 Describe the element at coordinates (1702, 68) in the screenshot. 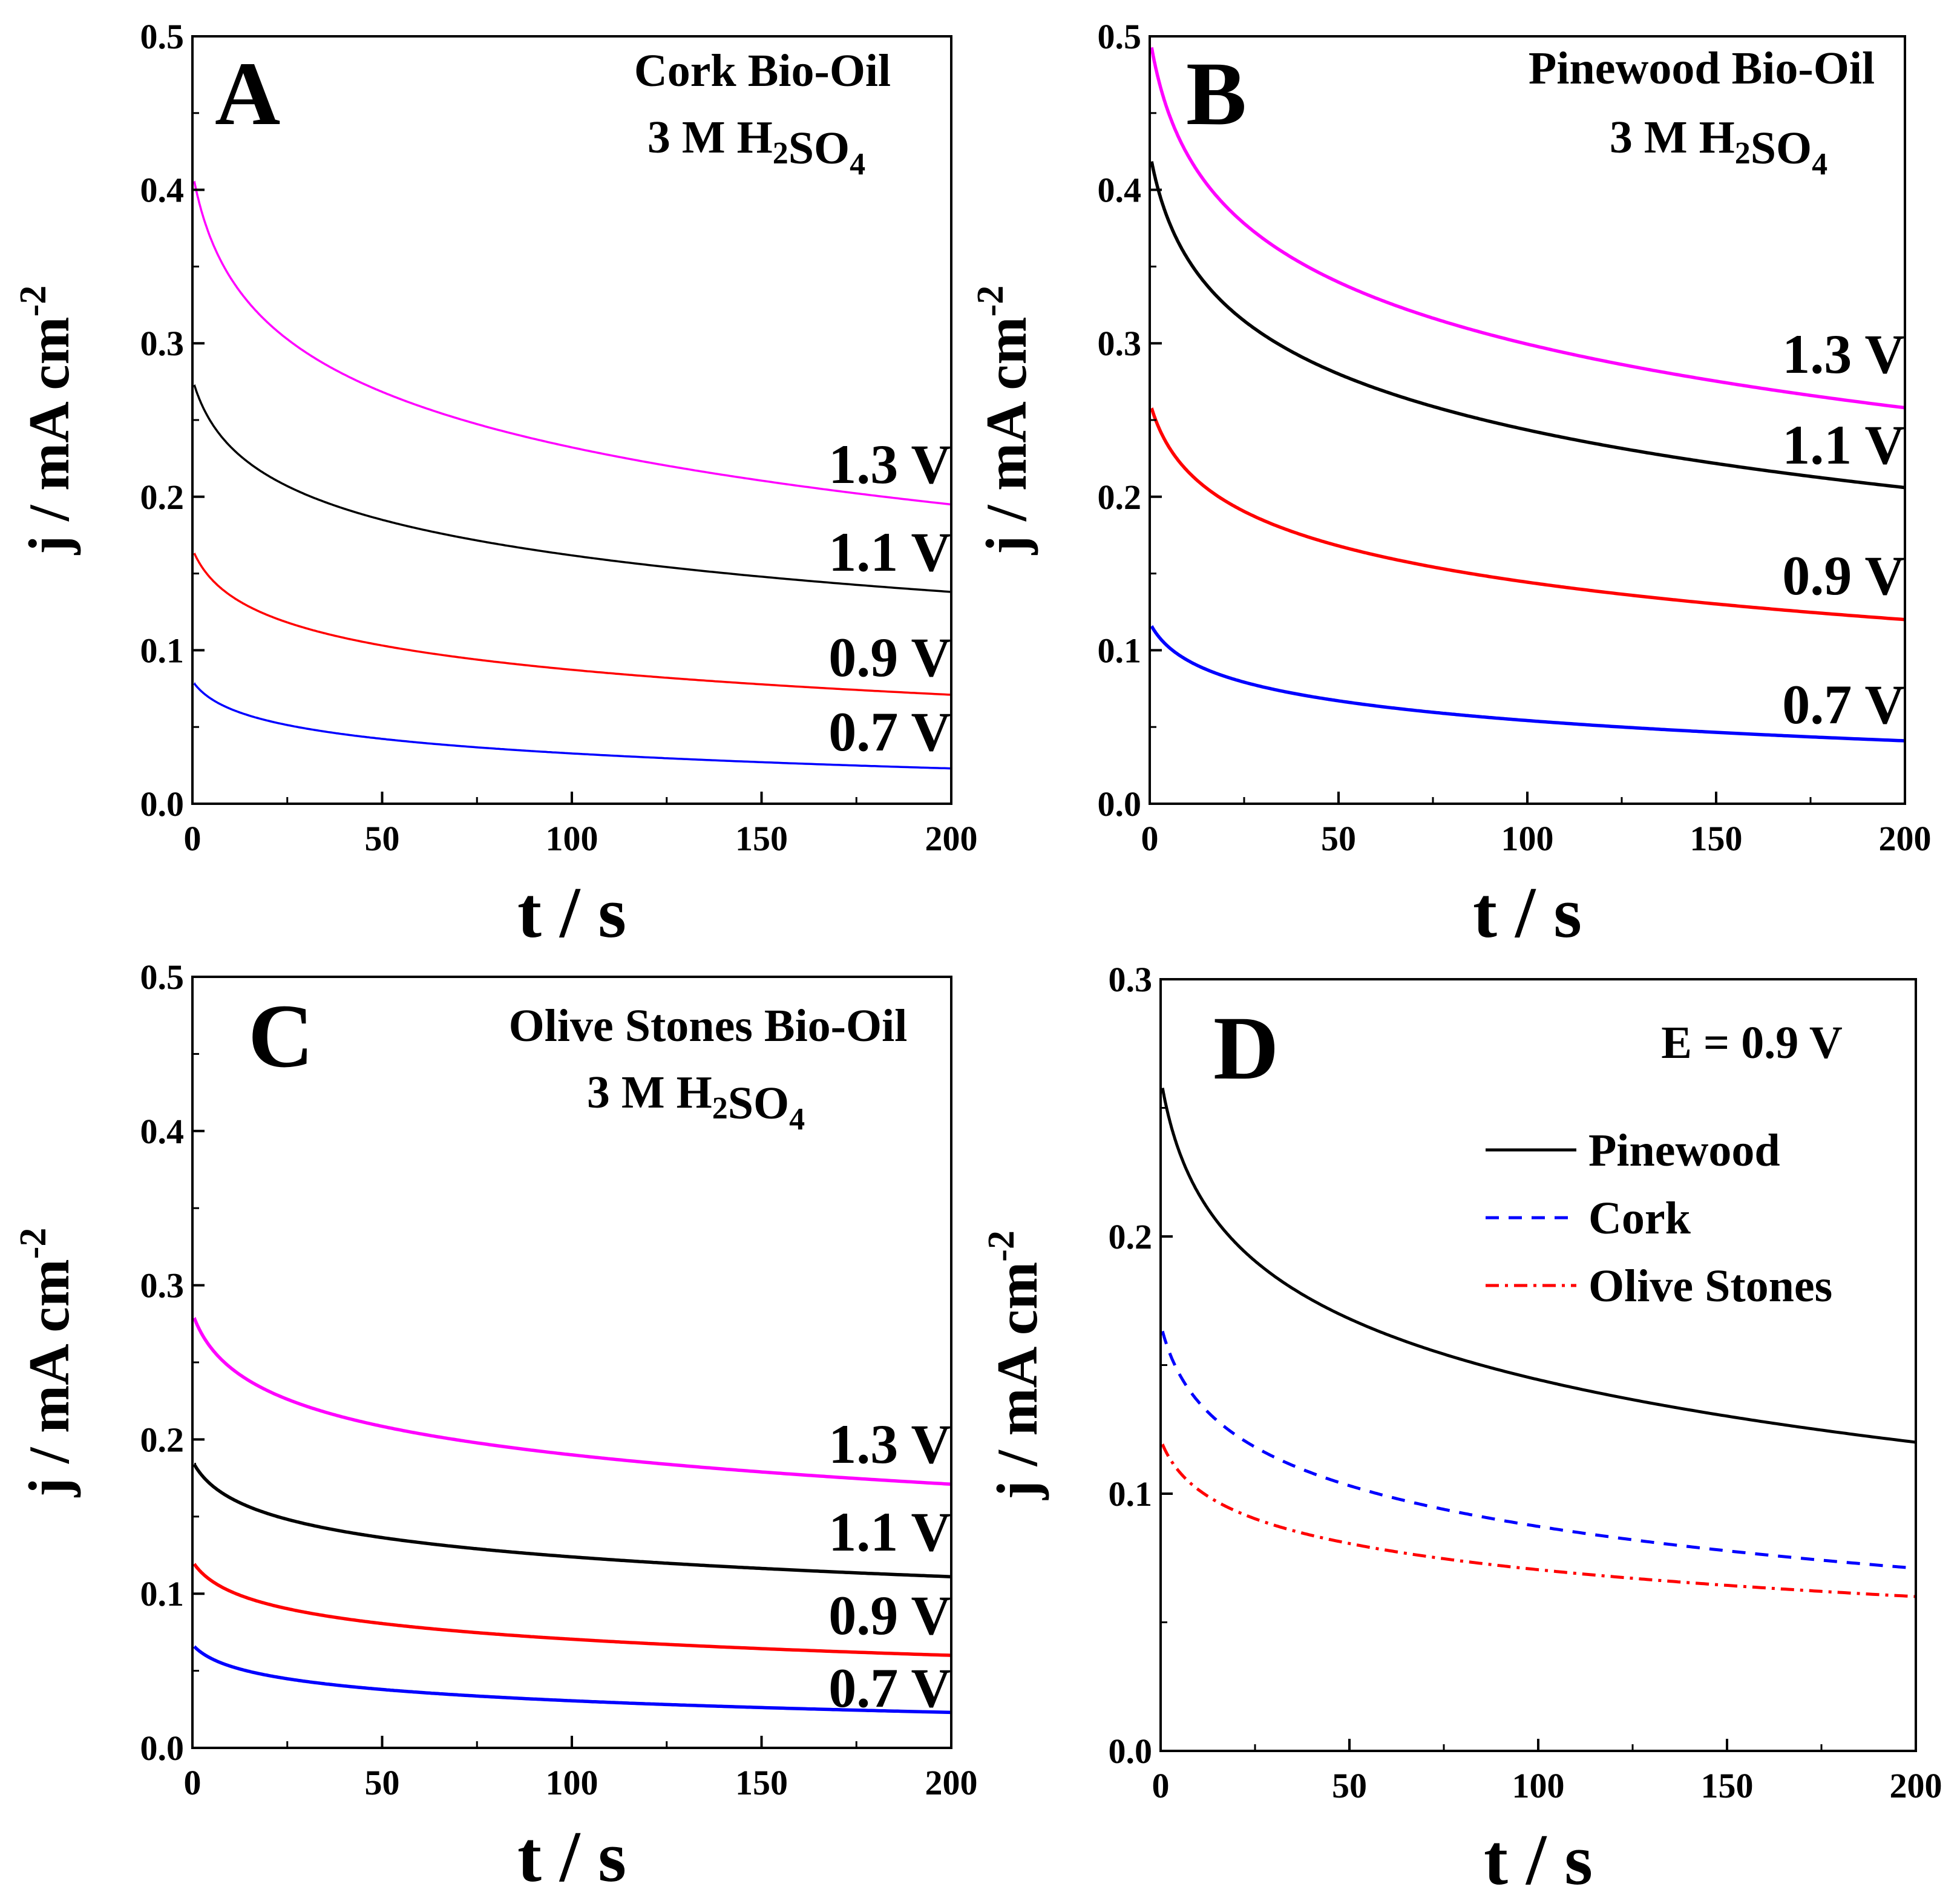

I see `panel-title: Pinewood Bio-Oil` at that location.